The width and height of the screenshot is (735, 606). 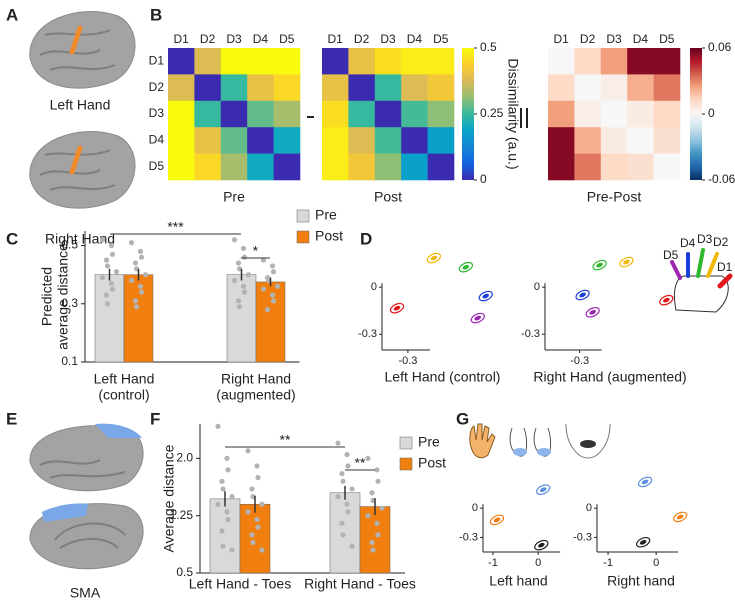 I want to click on row-label: D4, so click(x=157, y=140).